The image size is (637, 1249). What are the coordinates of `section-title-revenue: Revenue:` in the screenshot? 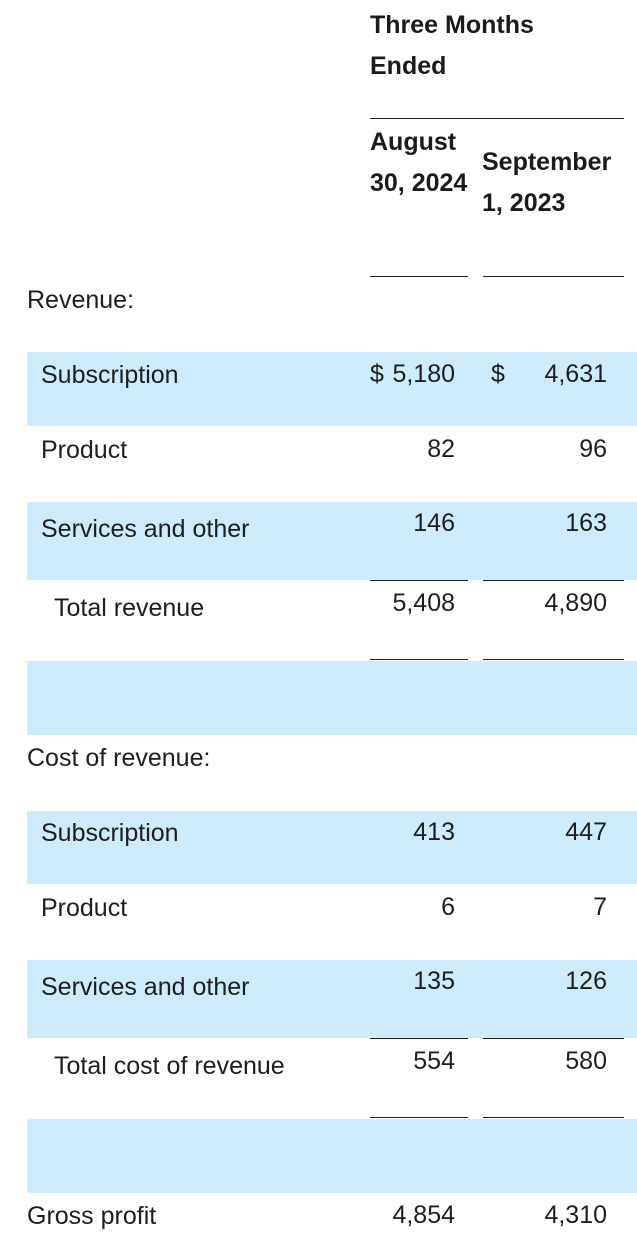 It's located at (81, 300).